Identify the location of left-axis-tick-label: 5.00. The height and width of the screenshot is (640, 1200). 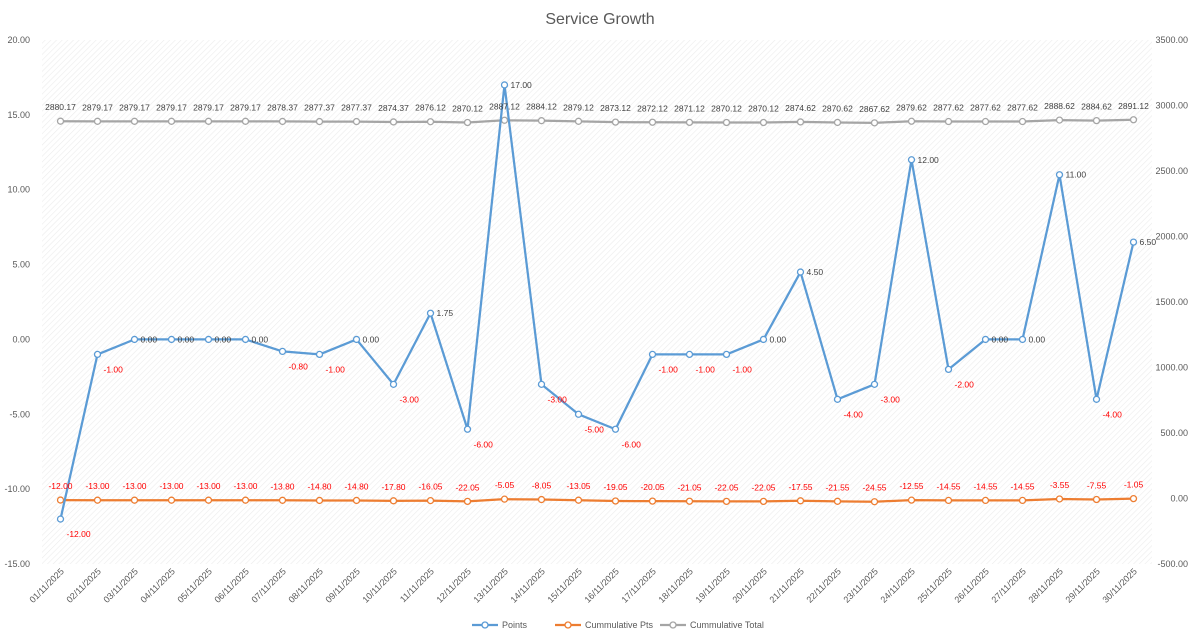
(21, 265).